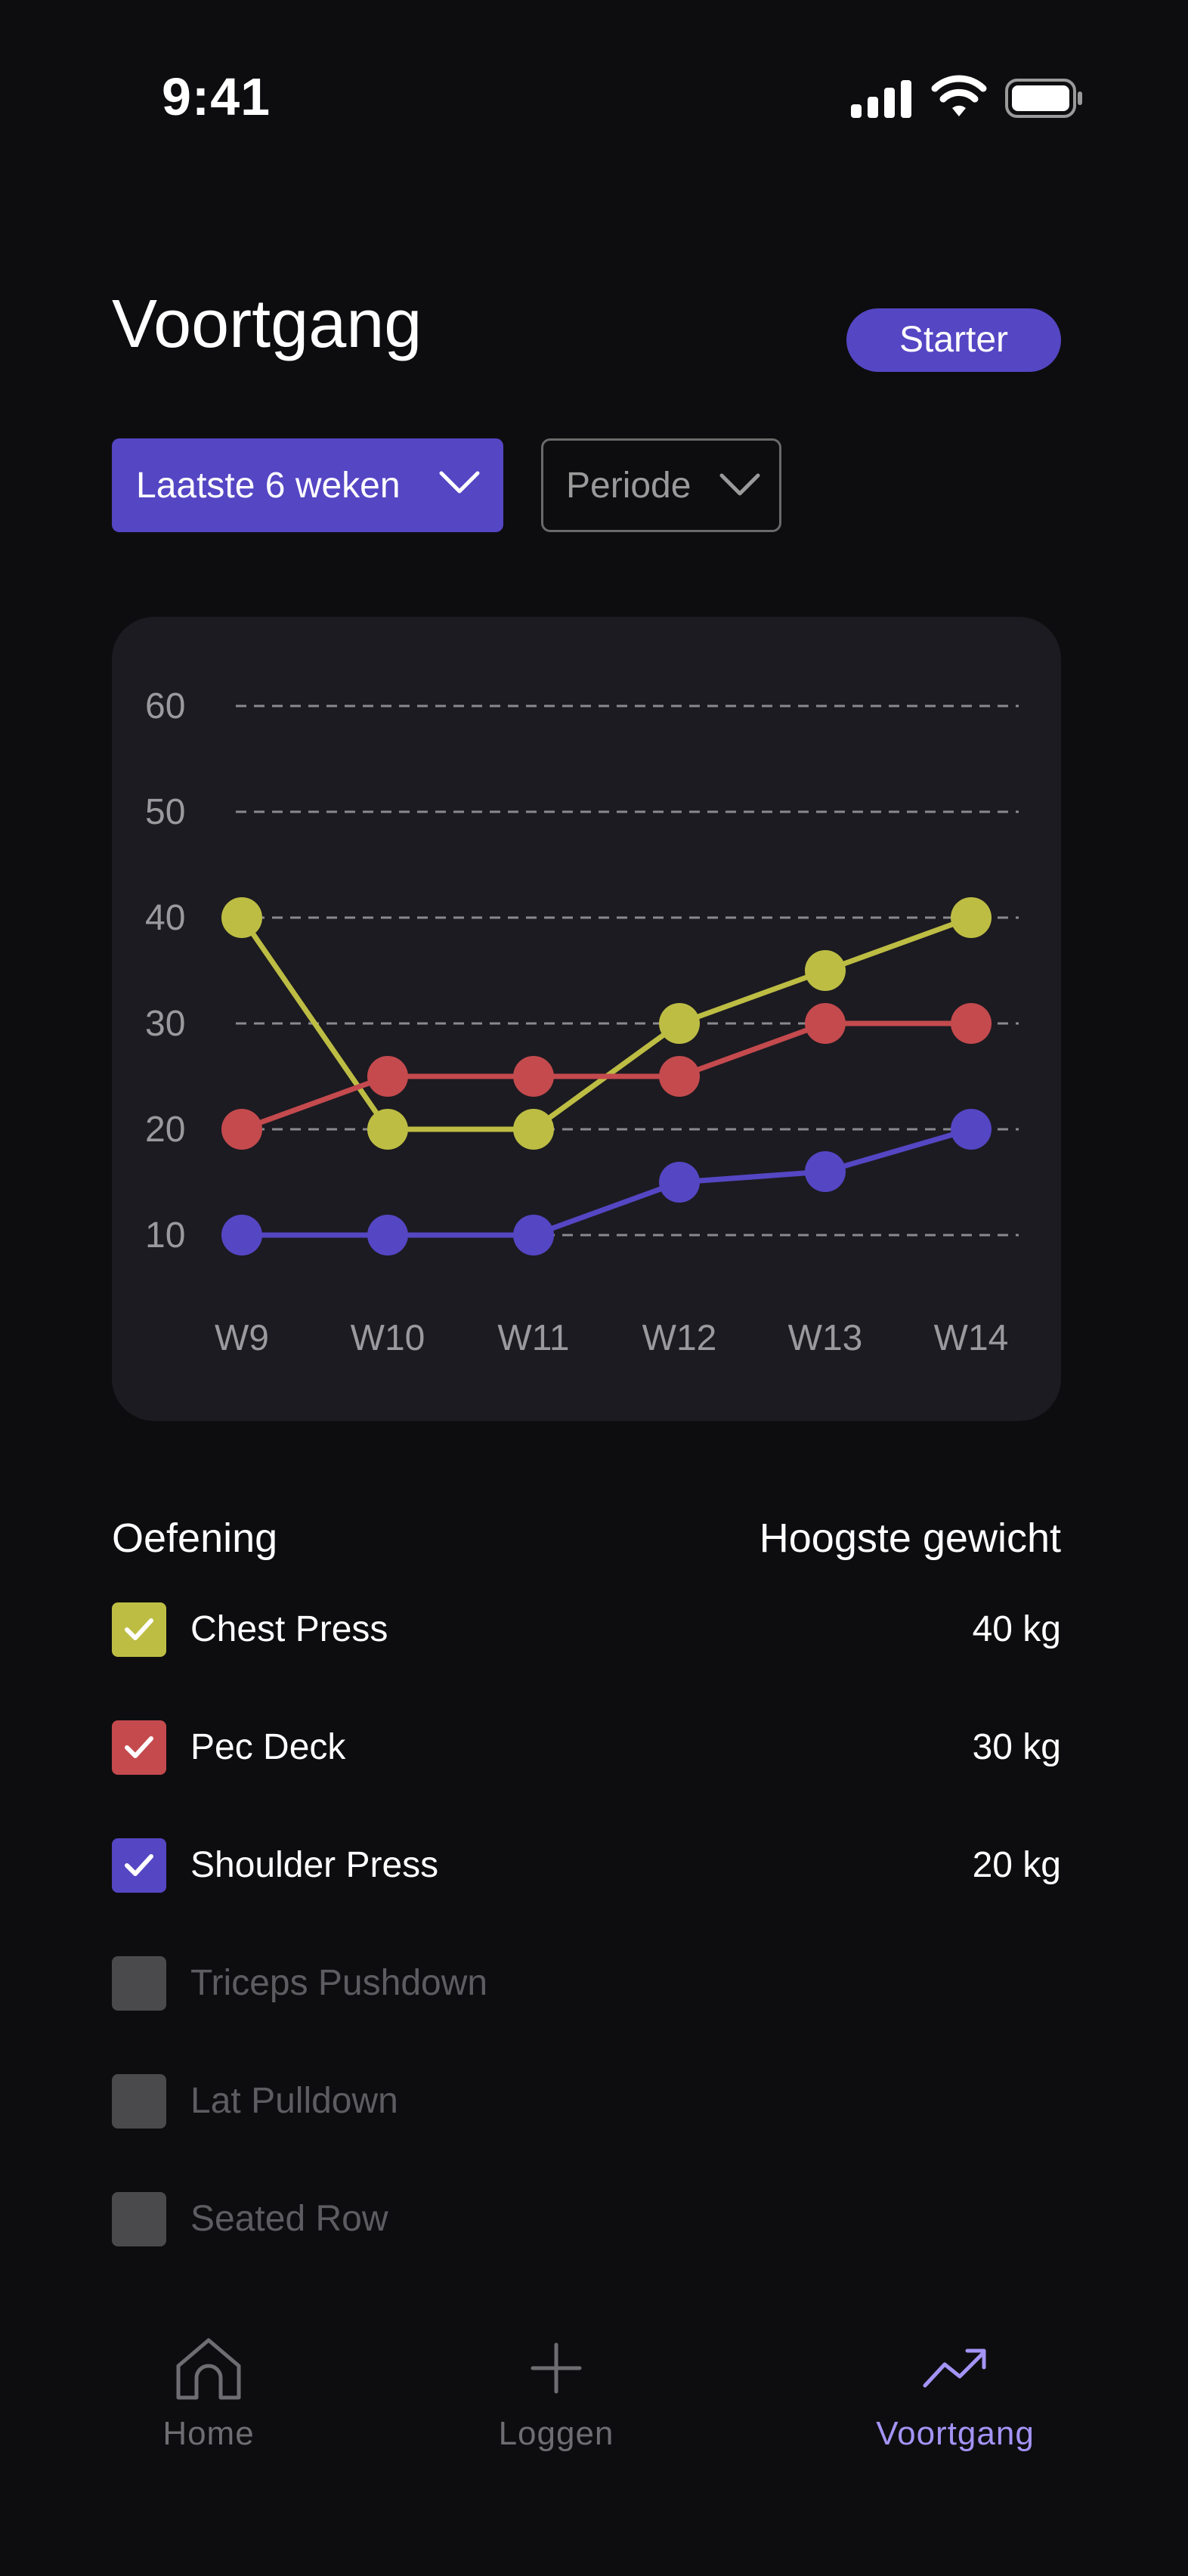 The width and height of the screenshot is (1188, 2576). Describe the element at coordinates (267, 324) in the screenshot. I see `page-title: Voortgang` at that location.